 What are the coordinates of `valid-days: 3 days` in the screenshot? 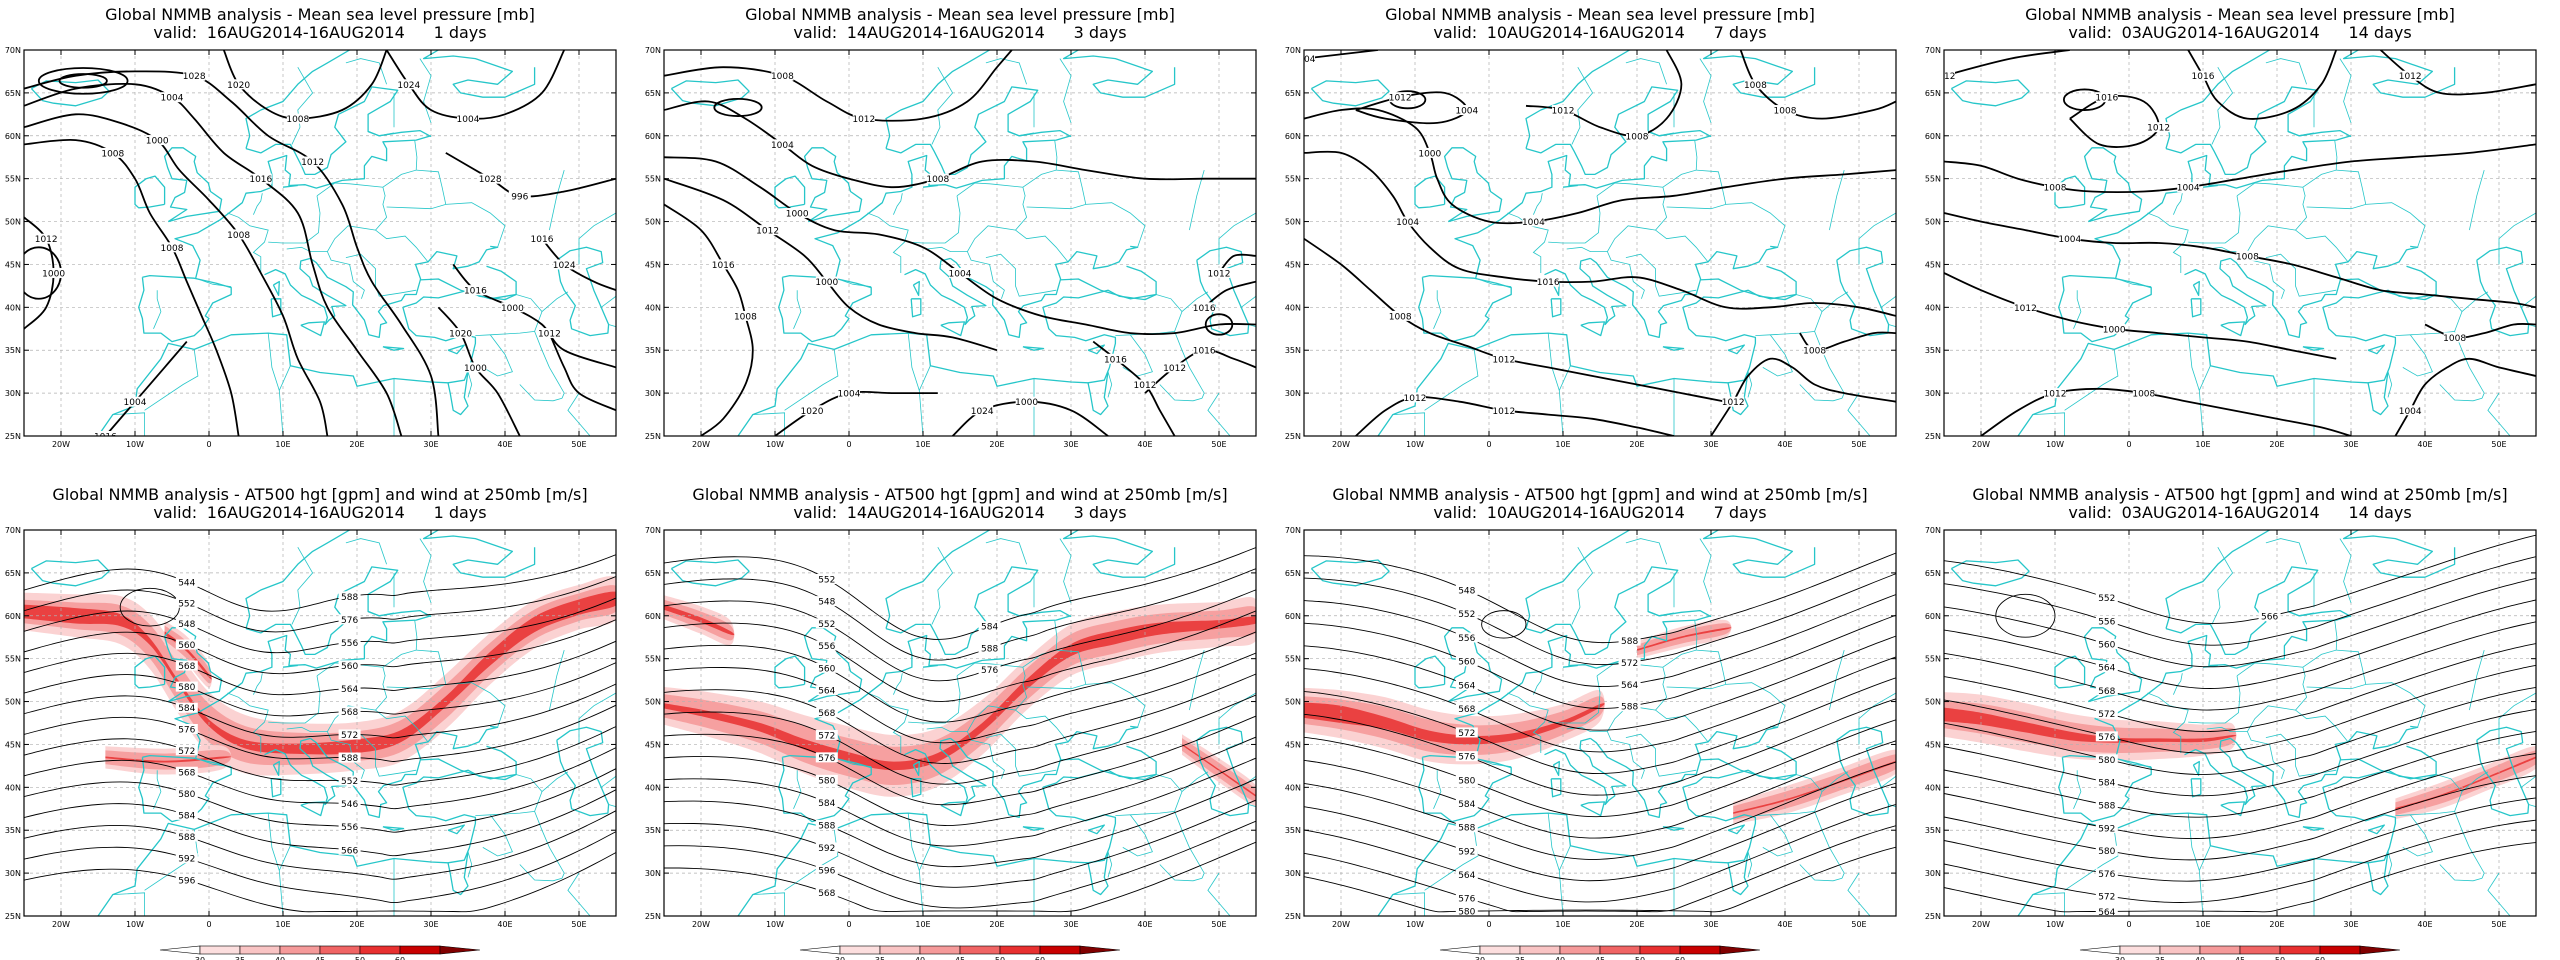 It's located at (1100, 512).